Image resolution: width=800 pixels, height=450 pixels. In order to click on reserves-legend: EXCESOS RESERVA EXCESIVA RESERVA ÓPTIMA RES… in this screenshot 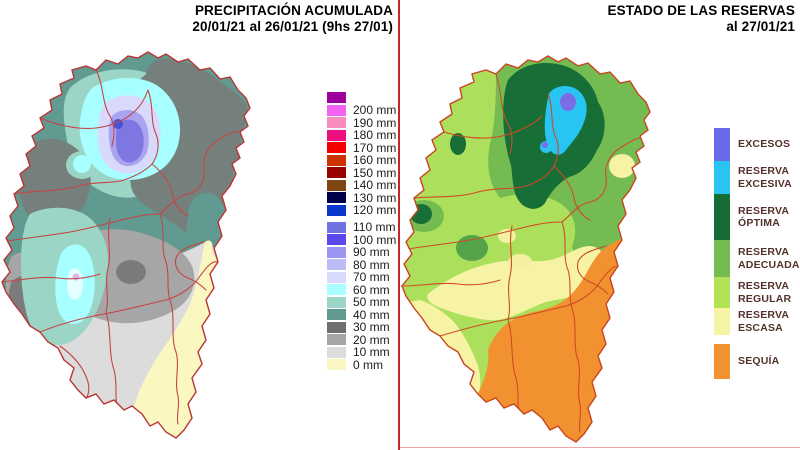, I will do `click(757, 258)`.